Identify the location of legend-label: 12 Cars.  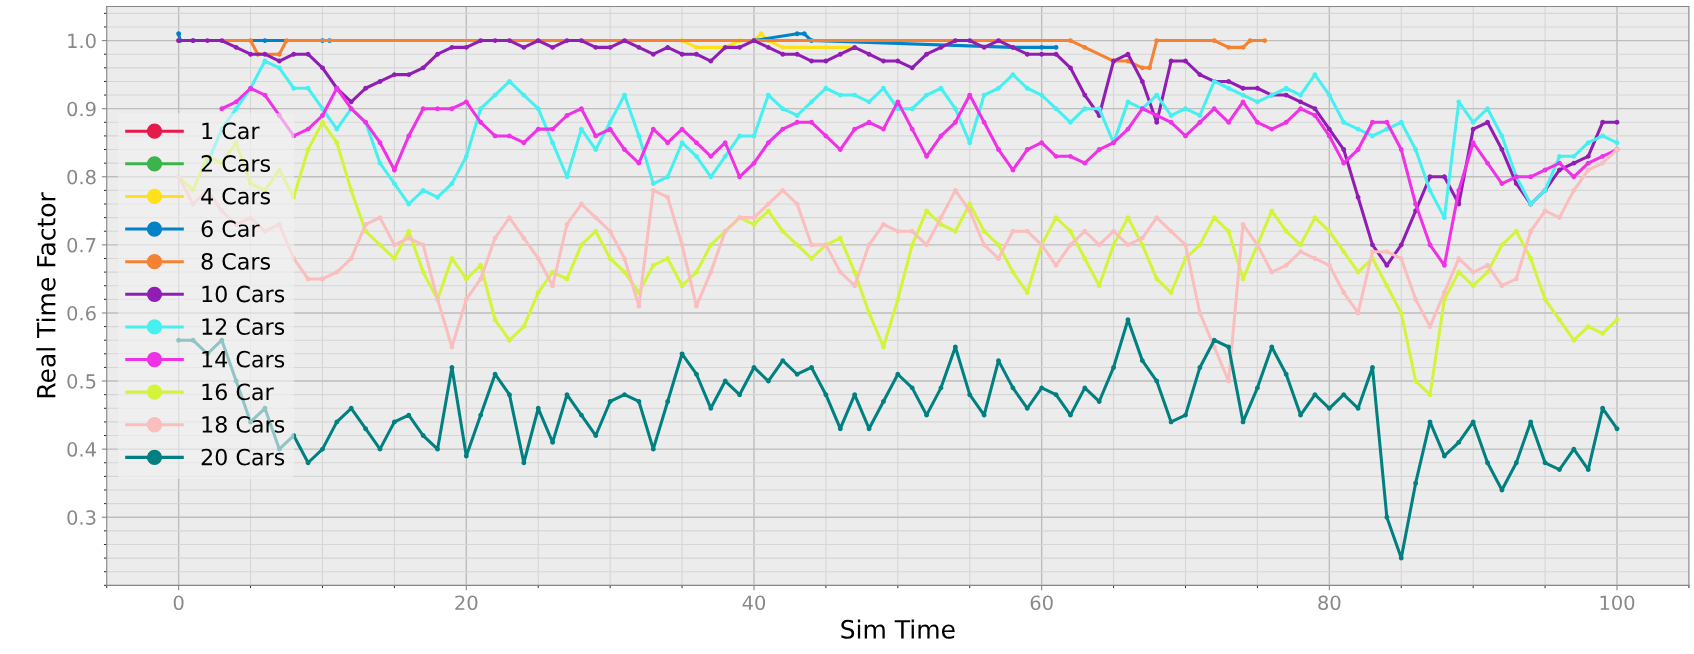
(243, 326).